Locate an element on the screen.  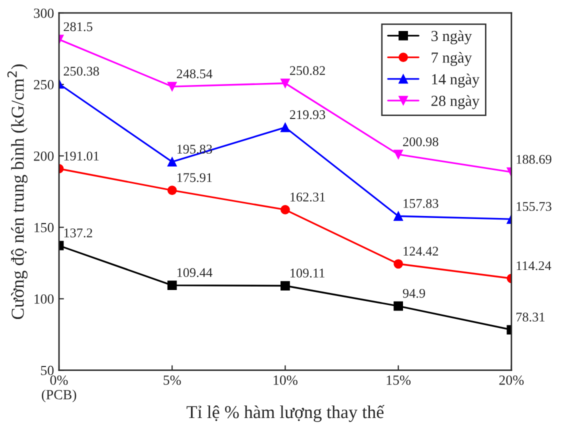
legend-label: 14 ngày is located at coordinates (456, 81).